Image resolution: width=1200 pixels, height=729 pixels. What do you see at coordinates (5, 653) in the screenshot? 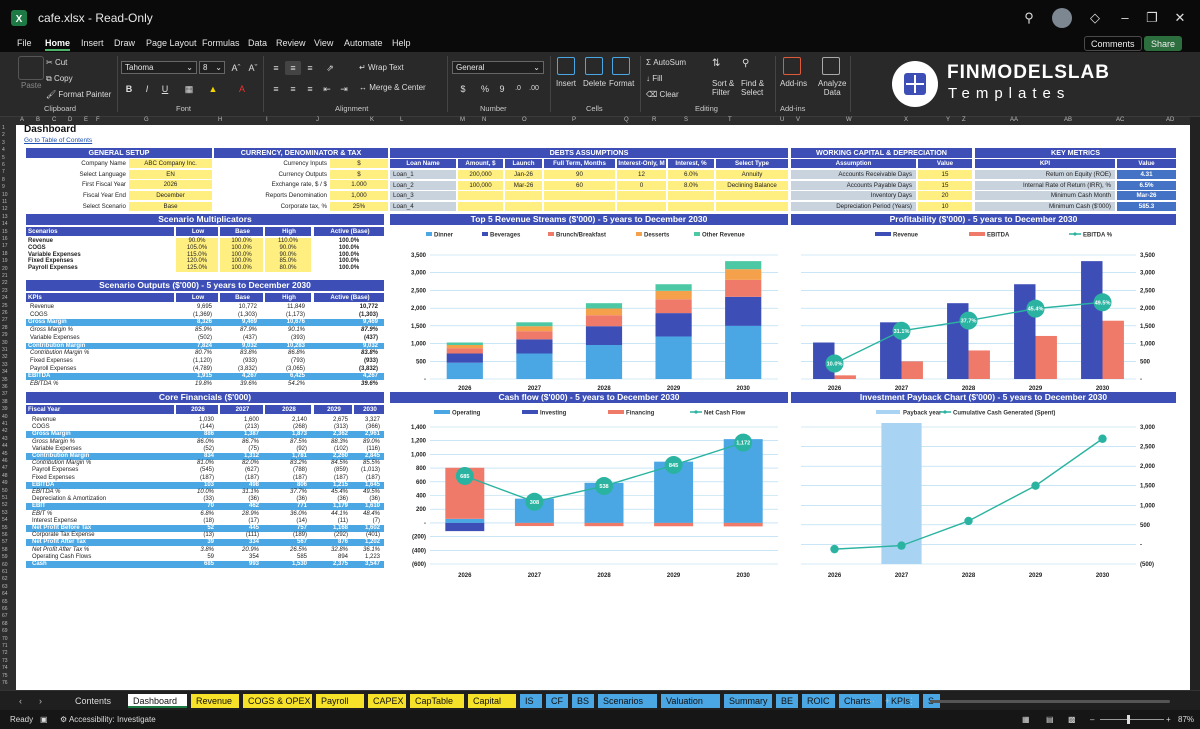
I see `row-header: 72` at bounding box center [5, 653].